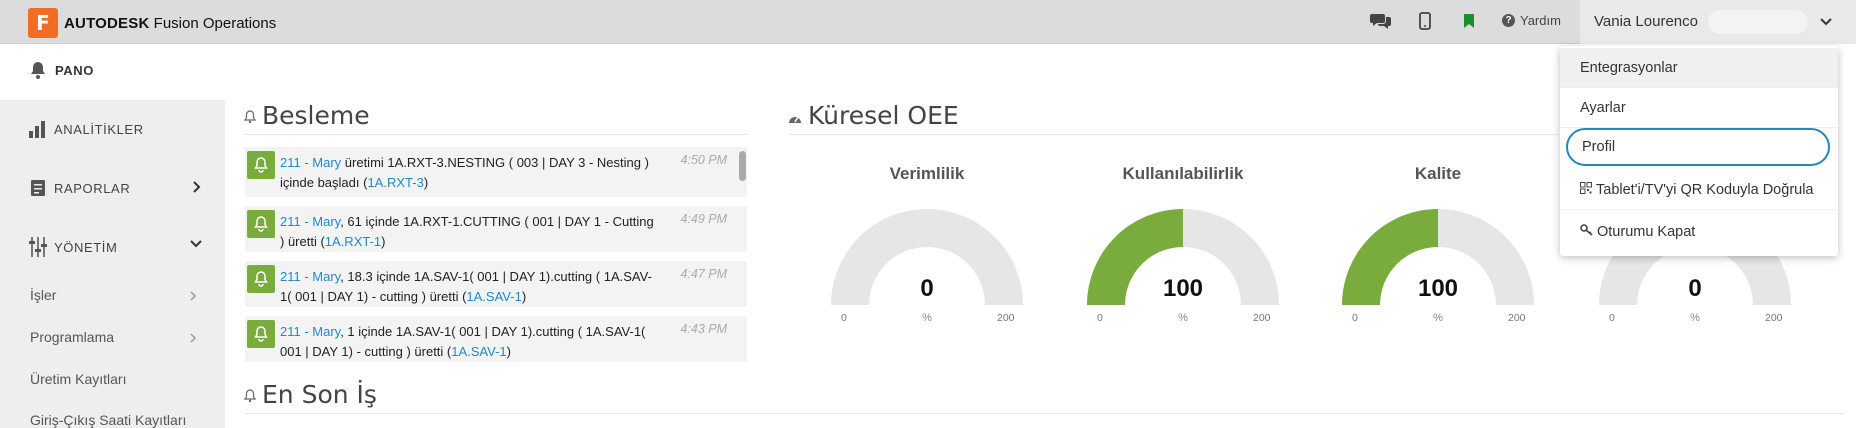 This screenshot has width=1856, height=428. I want to click on sliders-icon, so click(38, 247).